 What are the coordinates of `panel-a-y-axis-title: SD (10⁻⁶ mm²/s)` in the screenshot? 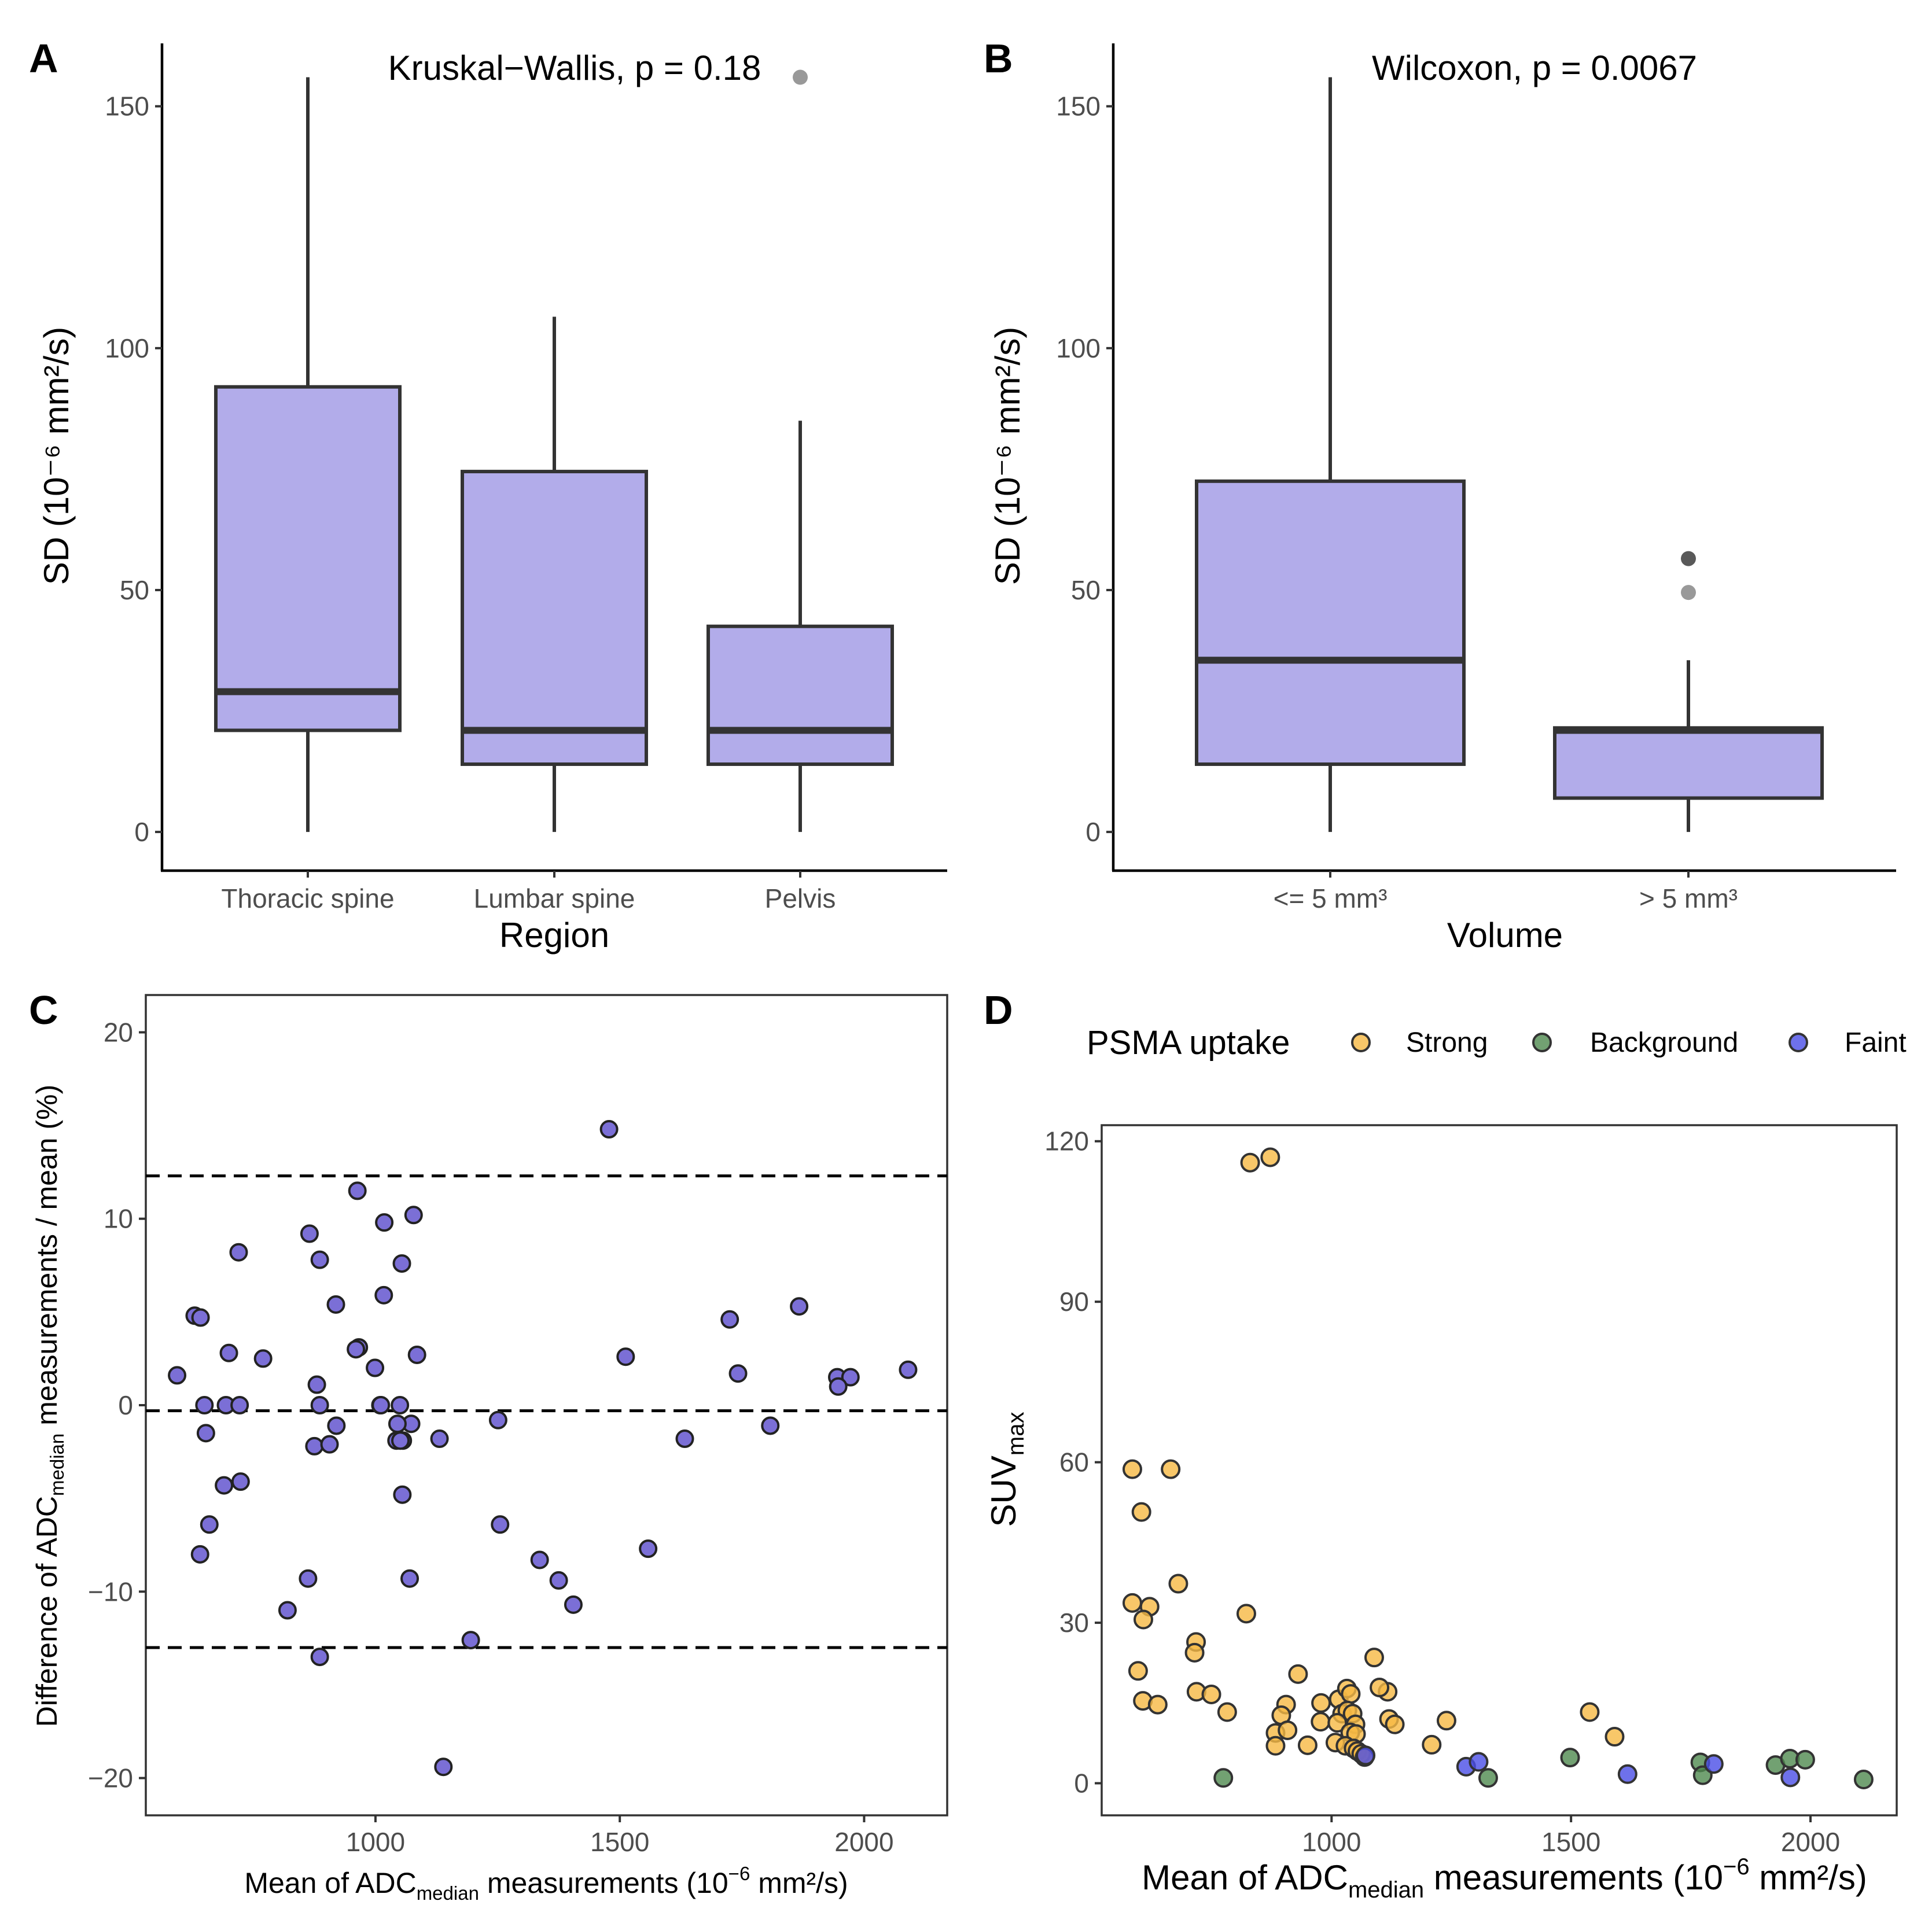 It's located at (56, 456).